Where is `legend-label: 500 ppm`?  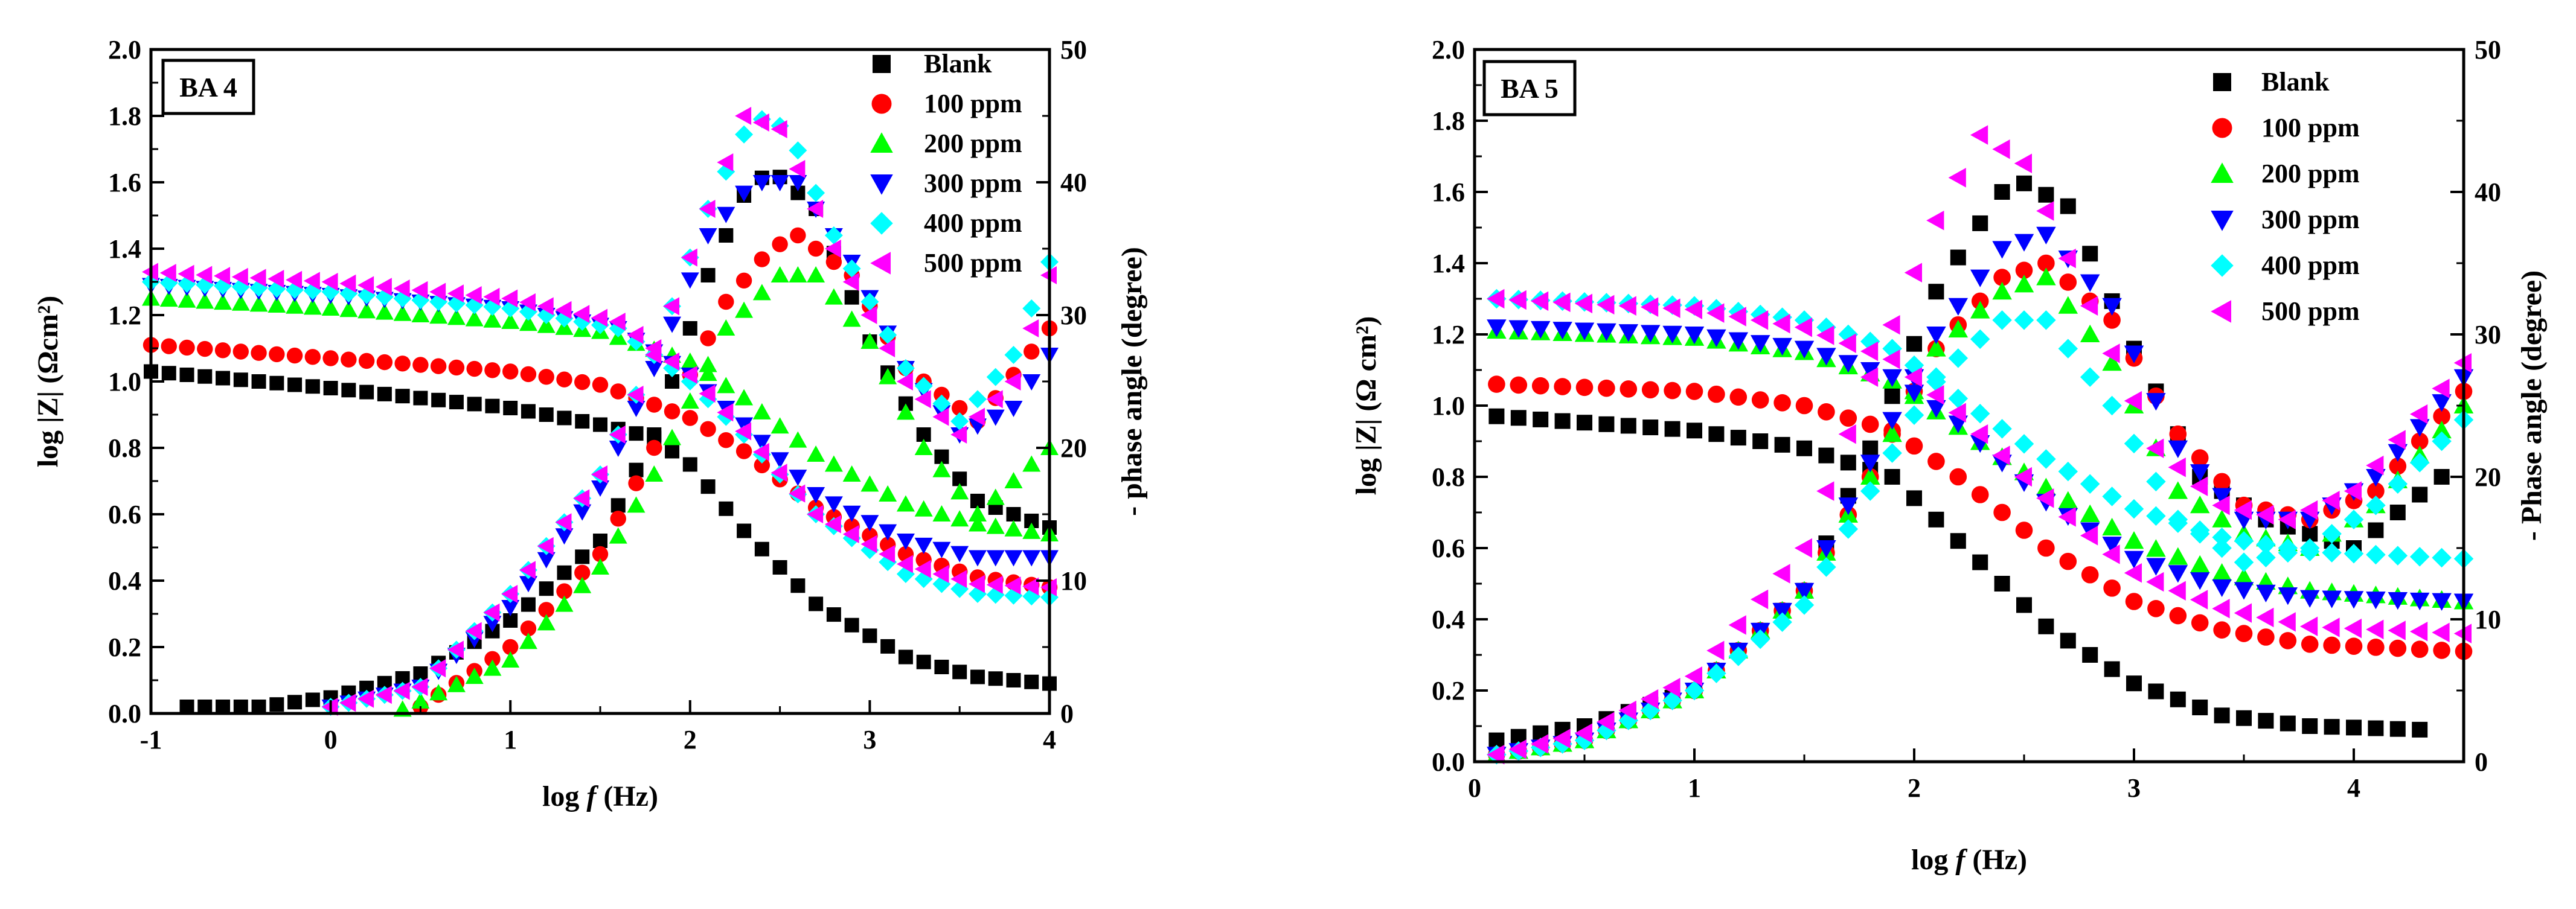 legend-label: 500 ppm is located at coordinates (2310, 311).